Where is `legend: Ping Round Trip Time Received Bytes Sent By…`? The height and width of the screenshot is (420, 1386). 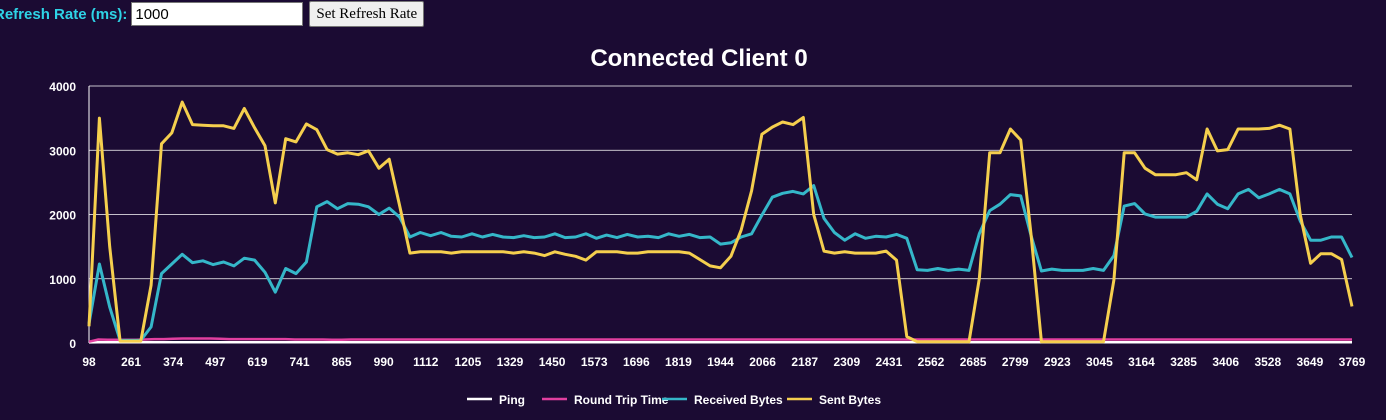 legend: Ping Round Trip Time Received Bytes Sent By… is located at coordinates (674, 400).